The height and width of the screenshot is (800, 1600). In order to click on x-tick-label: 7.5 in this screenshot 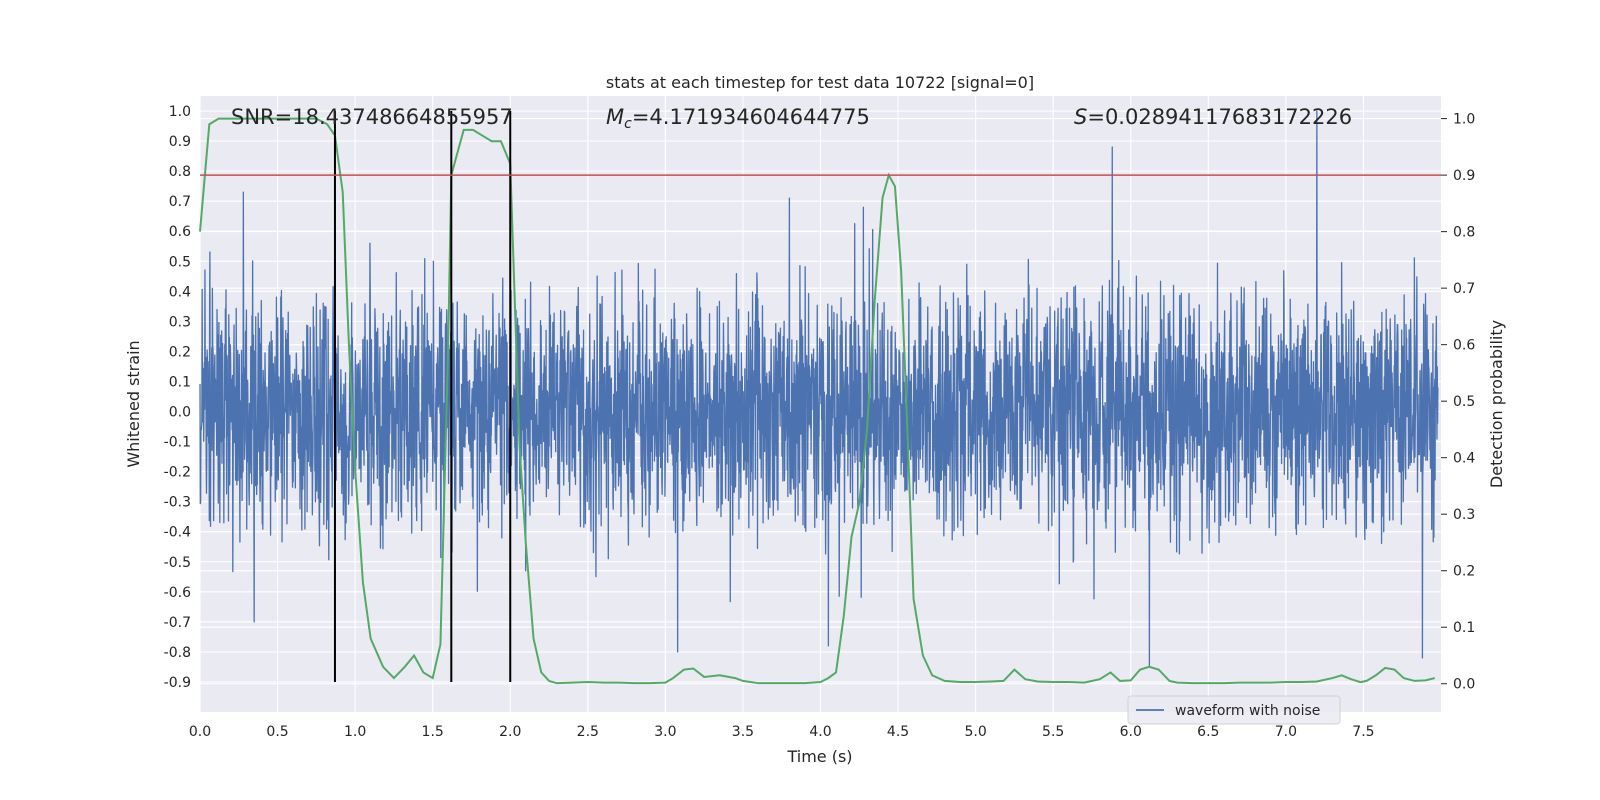, I will do `click(1363, 732)`.